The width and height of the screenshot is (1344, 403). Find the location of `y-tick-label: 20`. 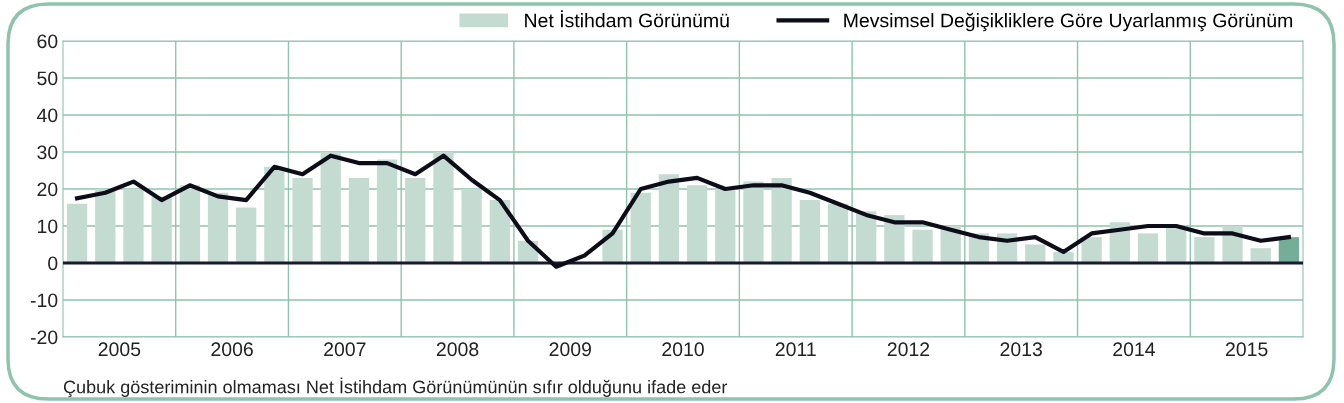

y-tick-label: 20 is located at coordinates (47, 189).